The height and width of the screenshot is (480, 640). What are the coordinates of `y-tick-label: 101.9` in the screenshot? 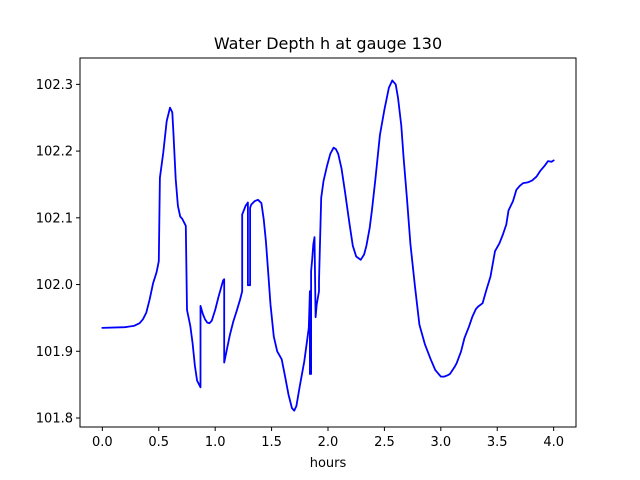 It's located at (54, 352).